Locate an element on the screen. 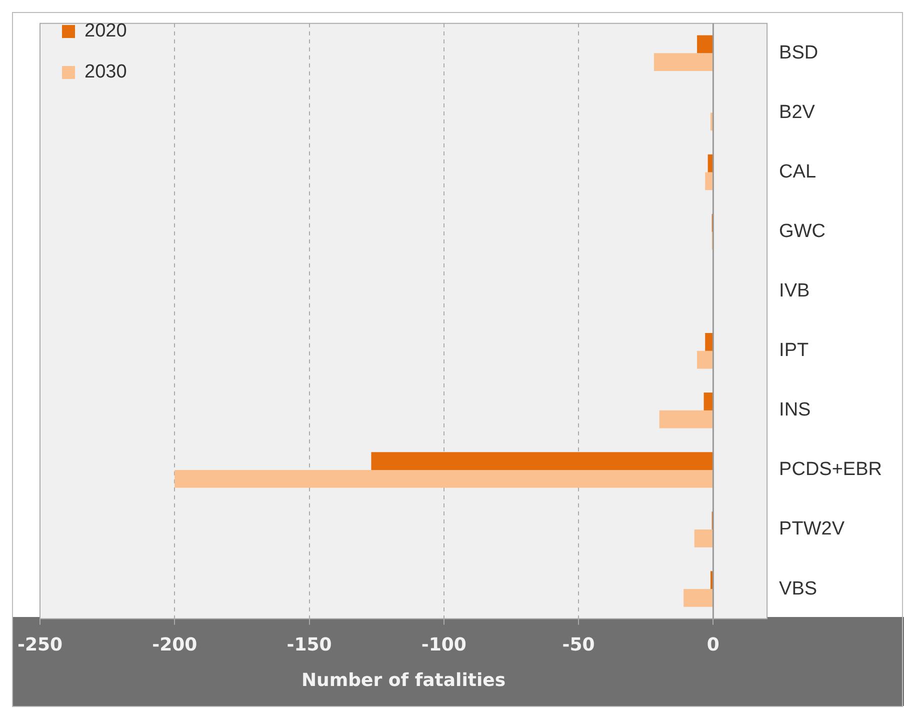  y-tick-label: PCDS+EBR is located at coordinates (830, 469).